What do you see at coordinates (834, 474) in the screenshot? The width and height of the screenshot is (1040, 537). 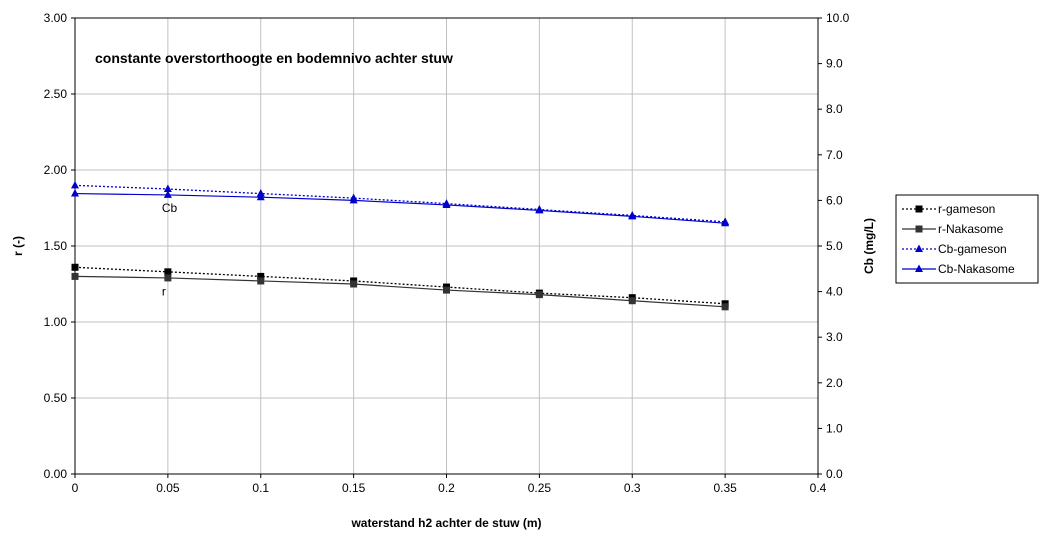 I see `y2-tick-label: 0.0` at bounding box center [834, 474].